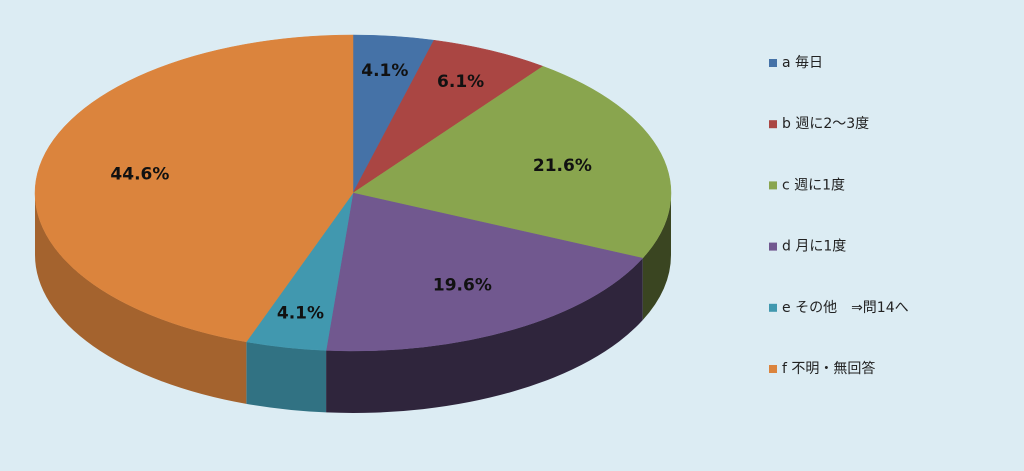  I want to click on legend-label: b 週に2～3度, so click(825, 124).